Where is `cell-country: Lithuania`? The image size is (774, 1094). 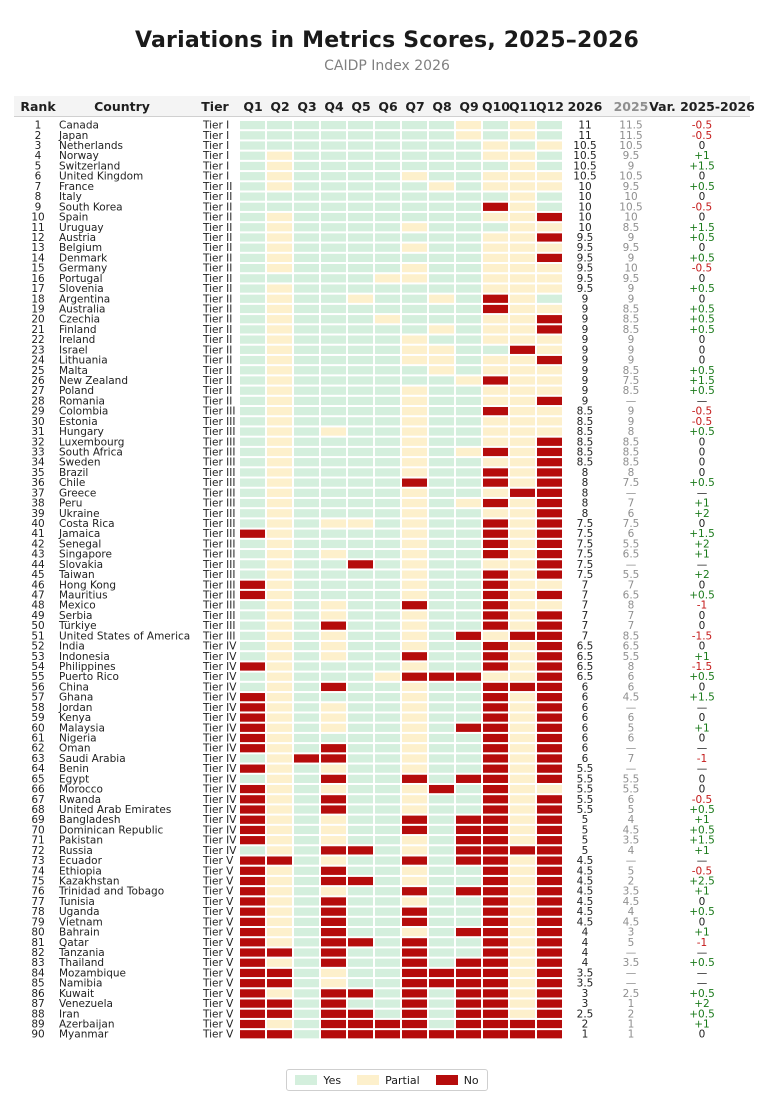
cell-country: Lithuania is located at coordinates (83, 361).